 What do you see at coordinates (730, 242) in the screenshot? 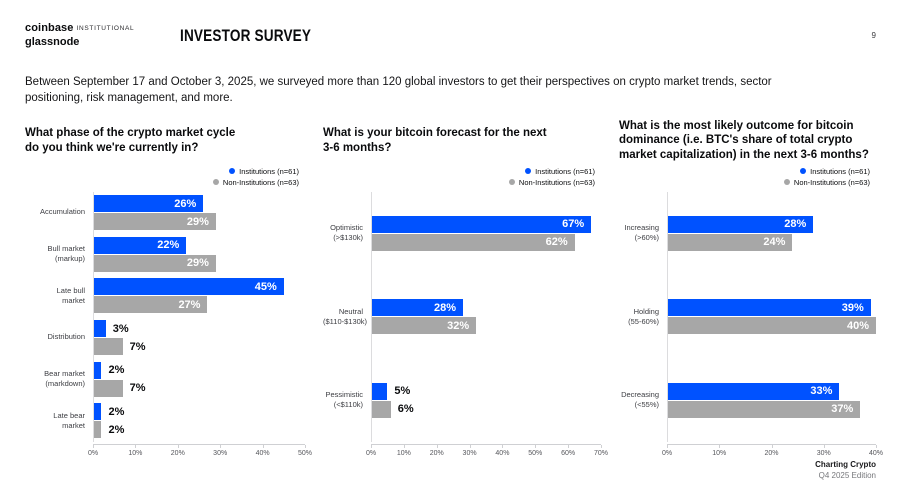
I see `non-institutions-bar: 24%` at bounding box center [730, 242].